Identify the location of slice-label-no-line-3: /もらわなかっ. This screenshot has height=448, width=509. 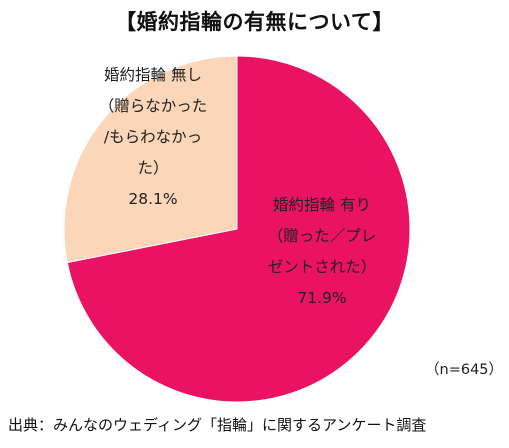
(153, 137).